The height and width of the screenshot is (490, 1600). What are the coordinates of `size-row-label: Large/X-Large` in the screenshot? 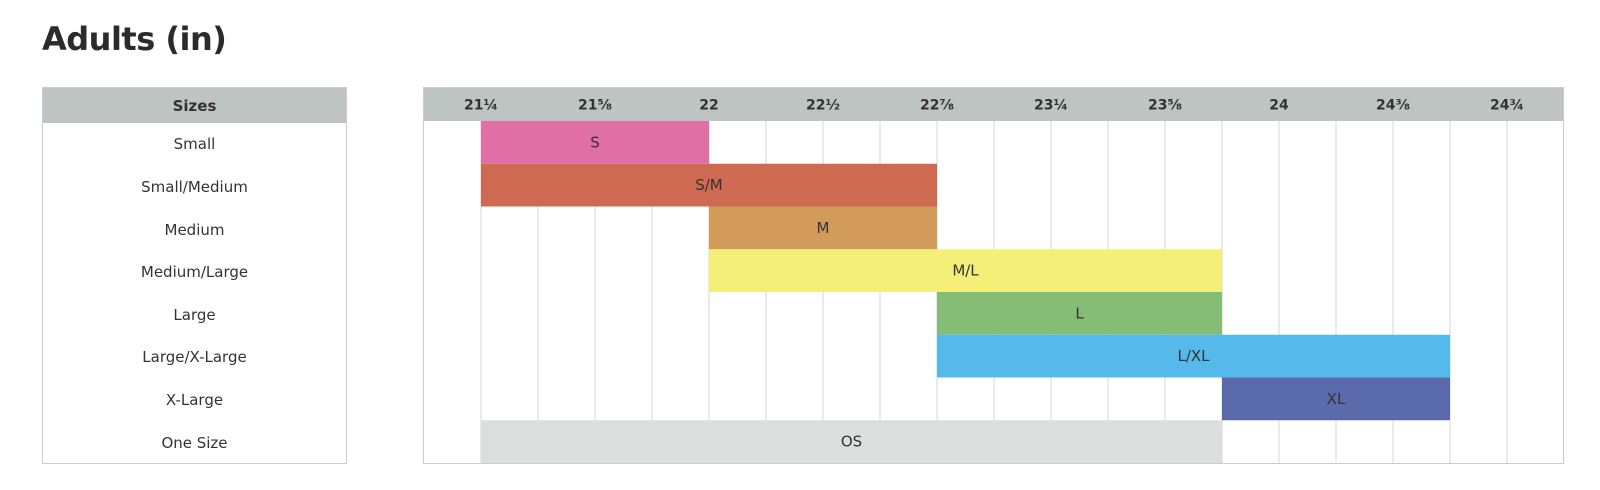 It's located at (194, 357).